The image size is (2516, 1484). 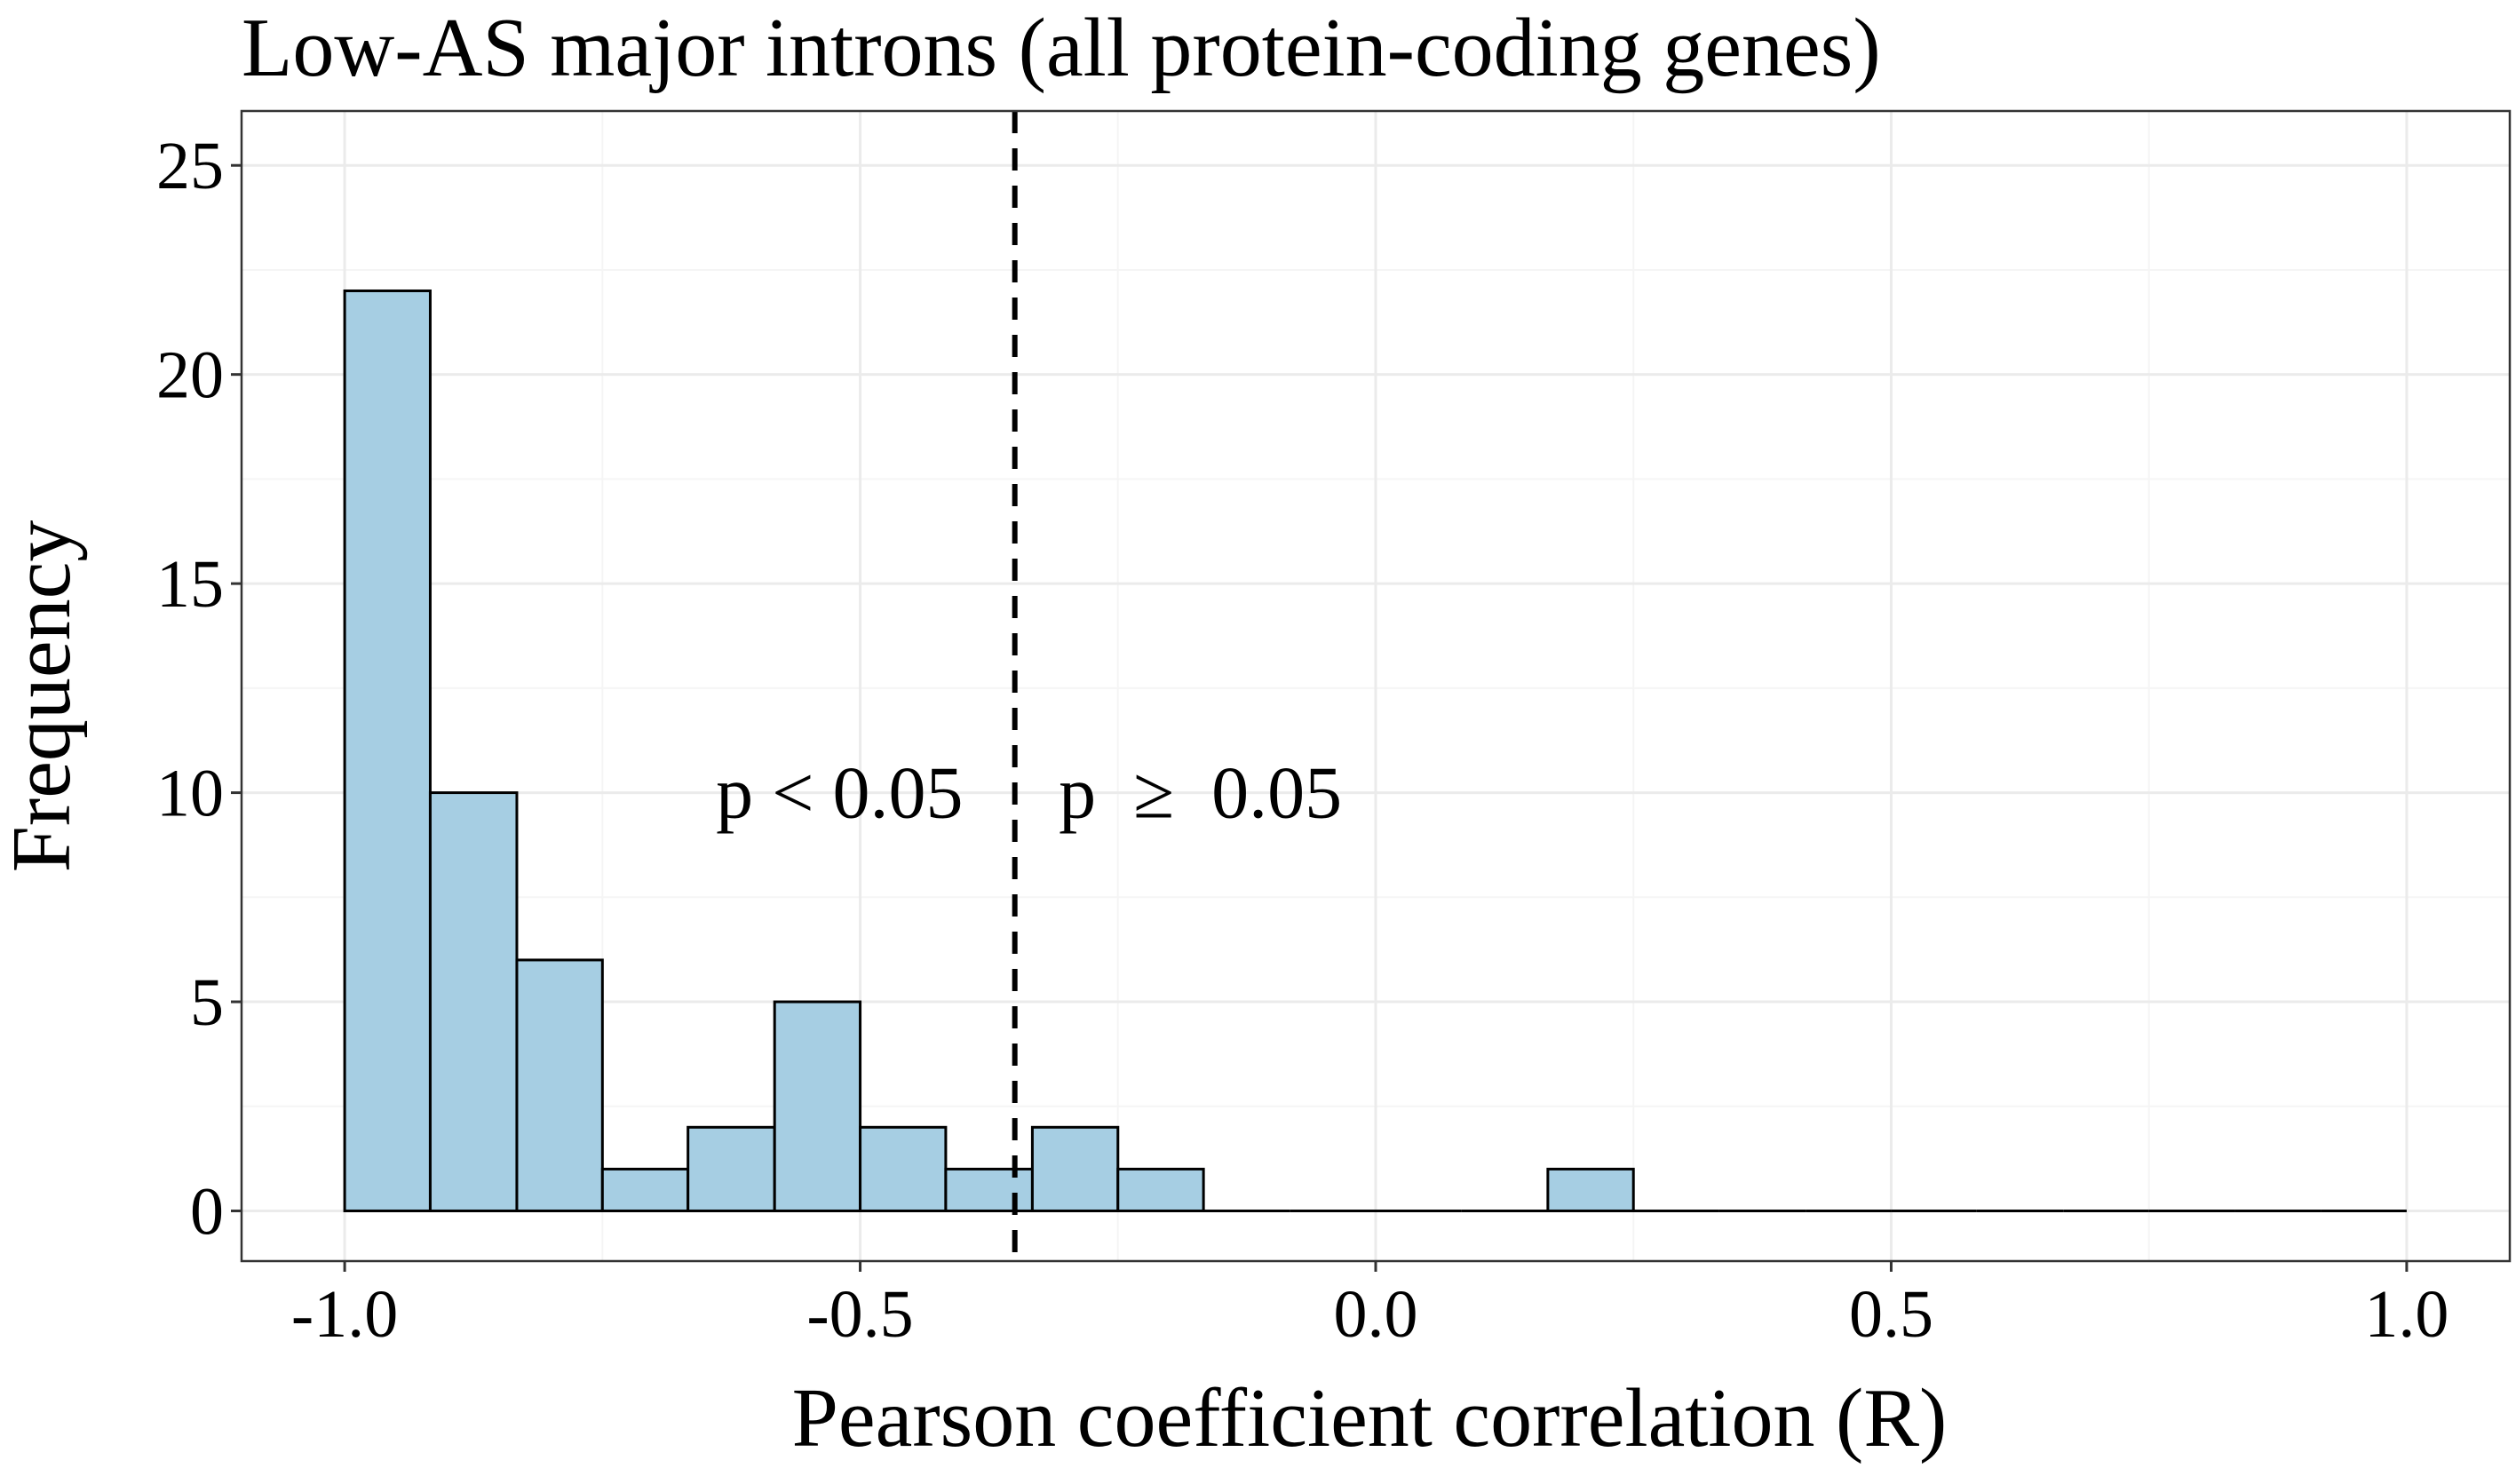 I want to click on y-tick-label: 10, so click(x=190, y=794).